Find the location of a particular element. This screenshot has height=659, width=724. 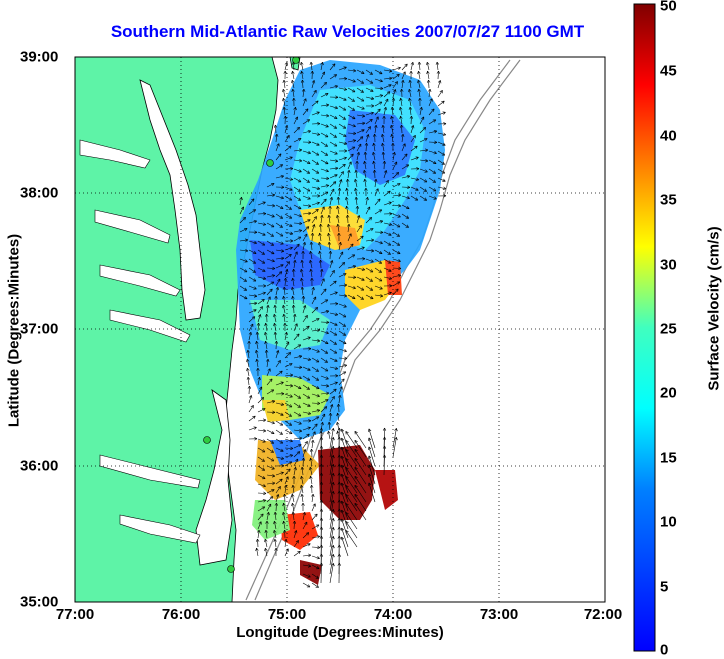

colorbar-tick: 50 is located at coordinates (668, 7).